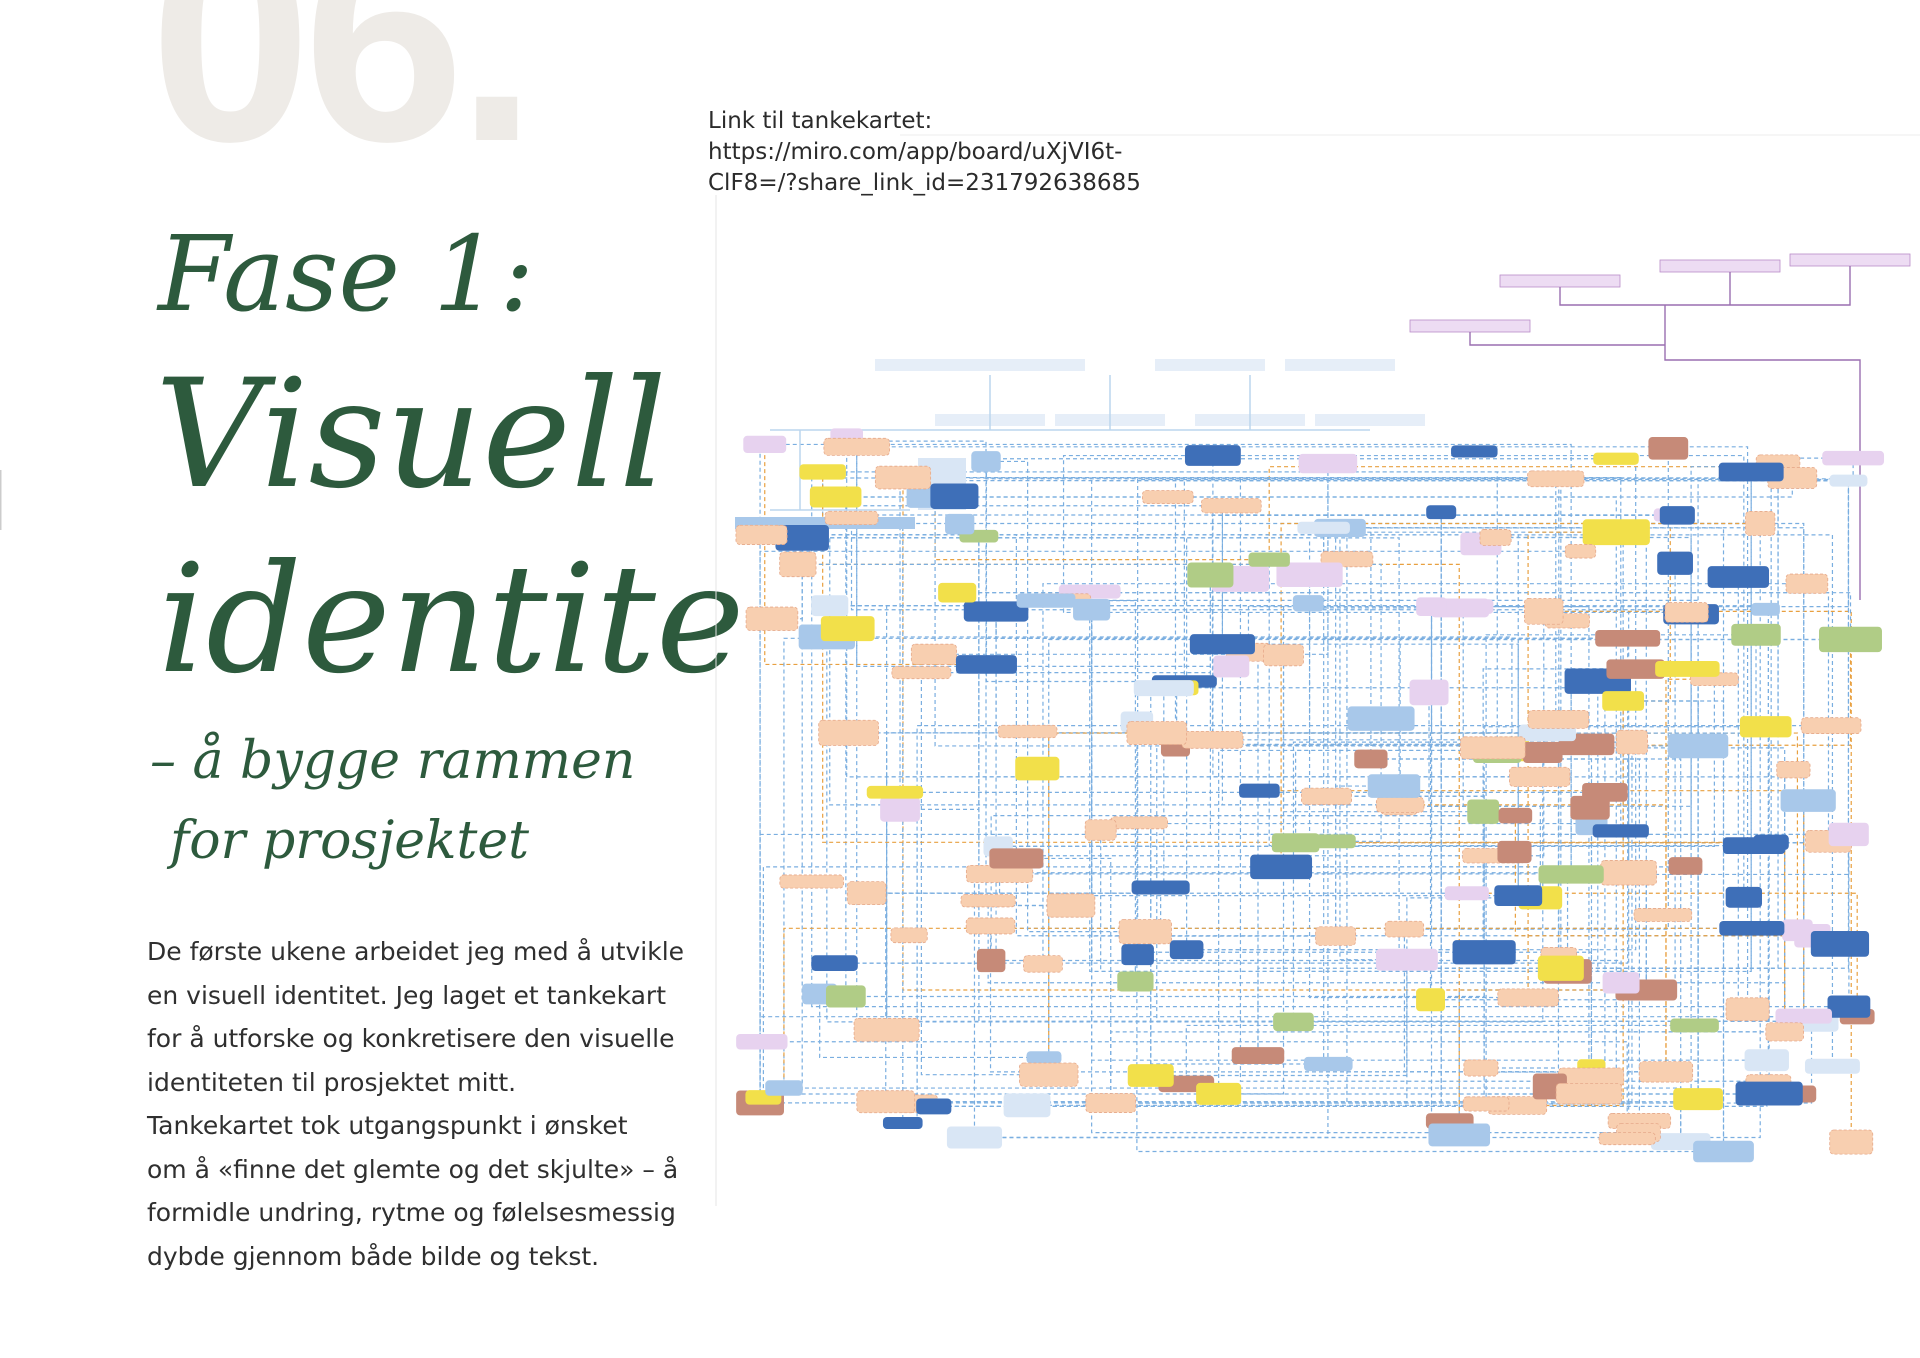 The image size is (1920, 1358). What do you see at coordinates (373, 1256) in the screenshot?
I see `body-line: dybde gjennom både bilde og tekst.` at bounding box center [373, 1256].